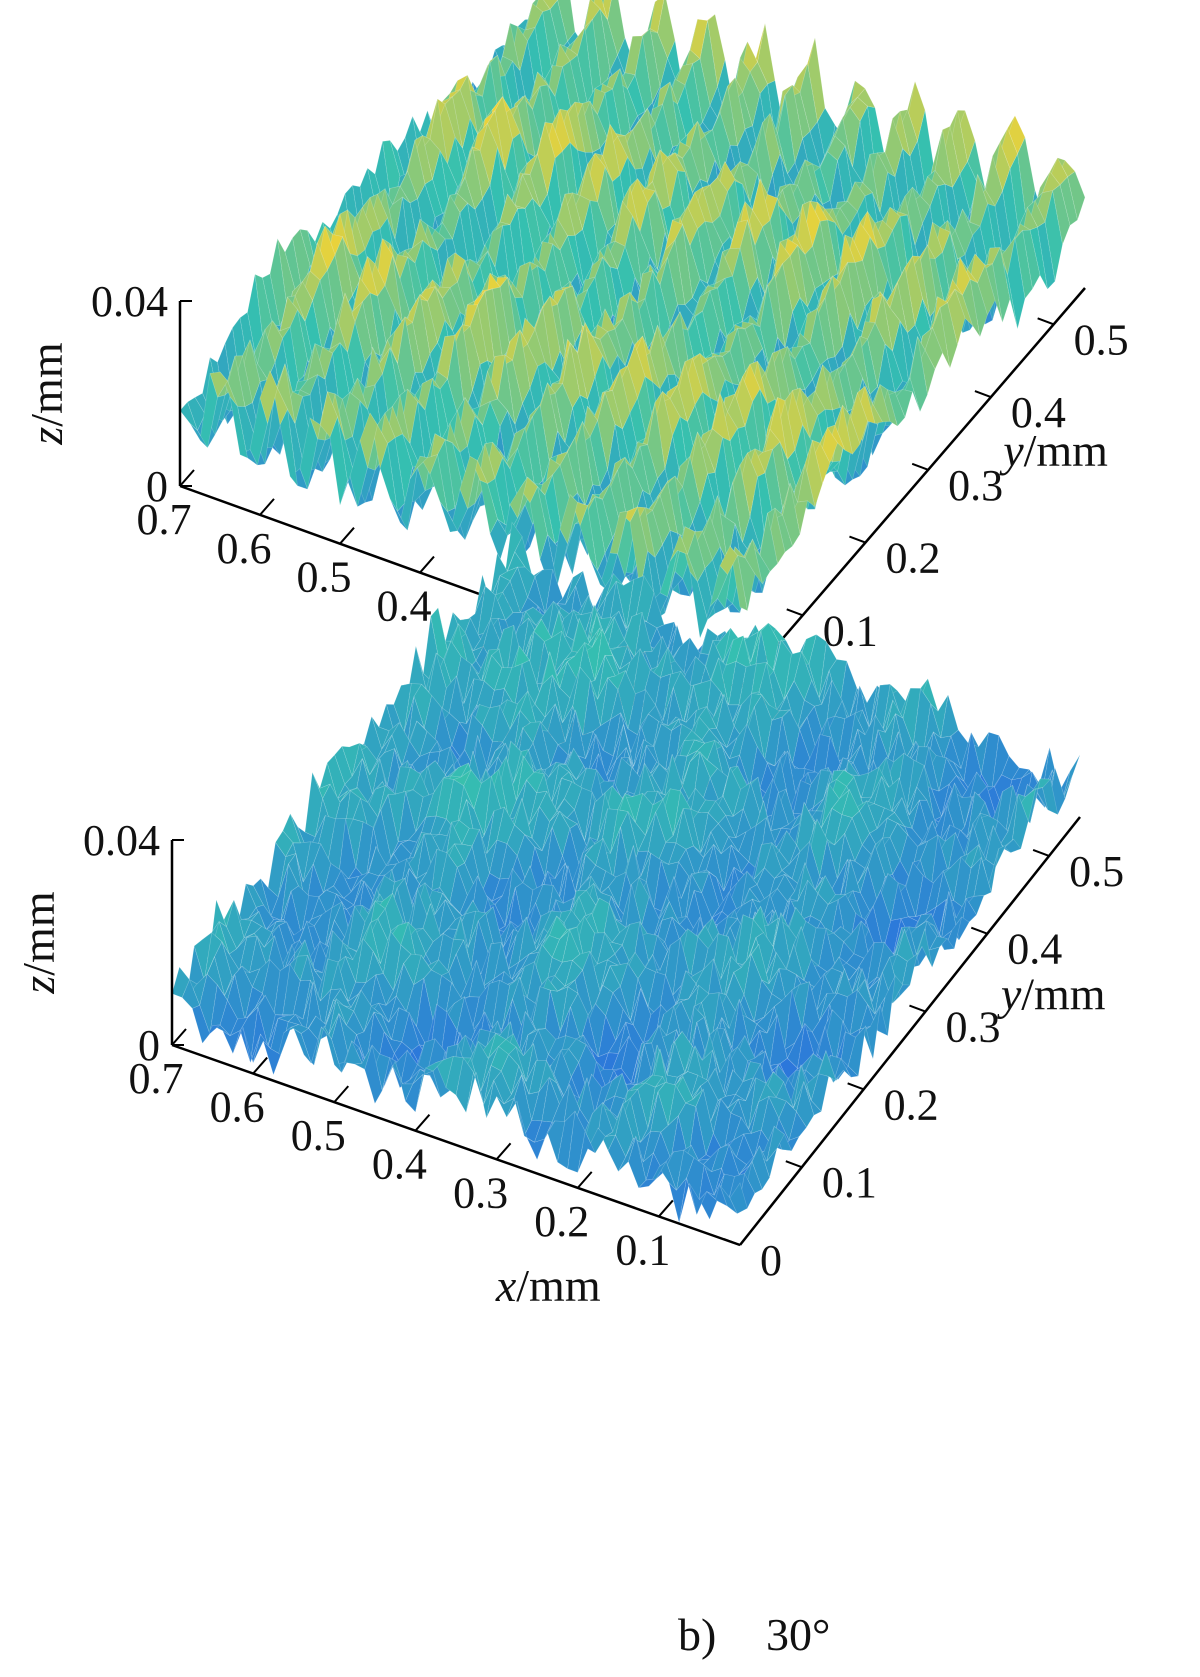 The image size is (1200, 1677). Describe the element at coordinates (561, 1221) in the screenshot. I see `x-tick-label: 0.2` at that location.